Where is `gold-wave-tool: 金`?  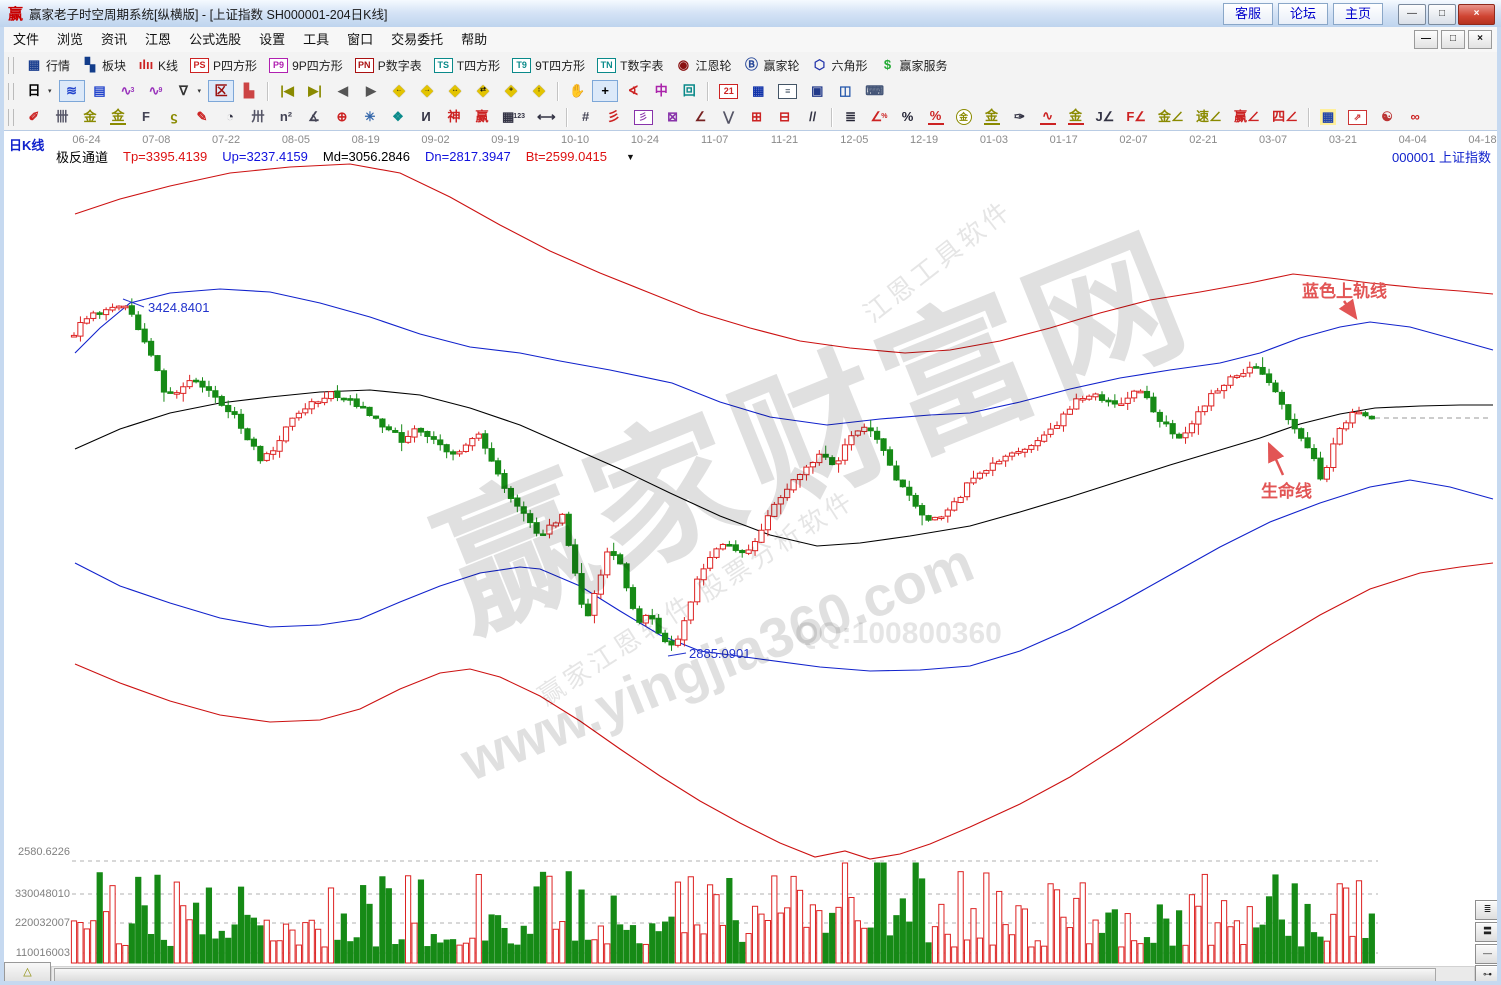 gold-wave-tool: 金 is located at coordinates (1076, 117).